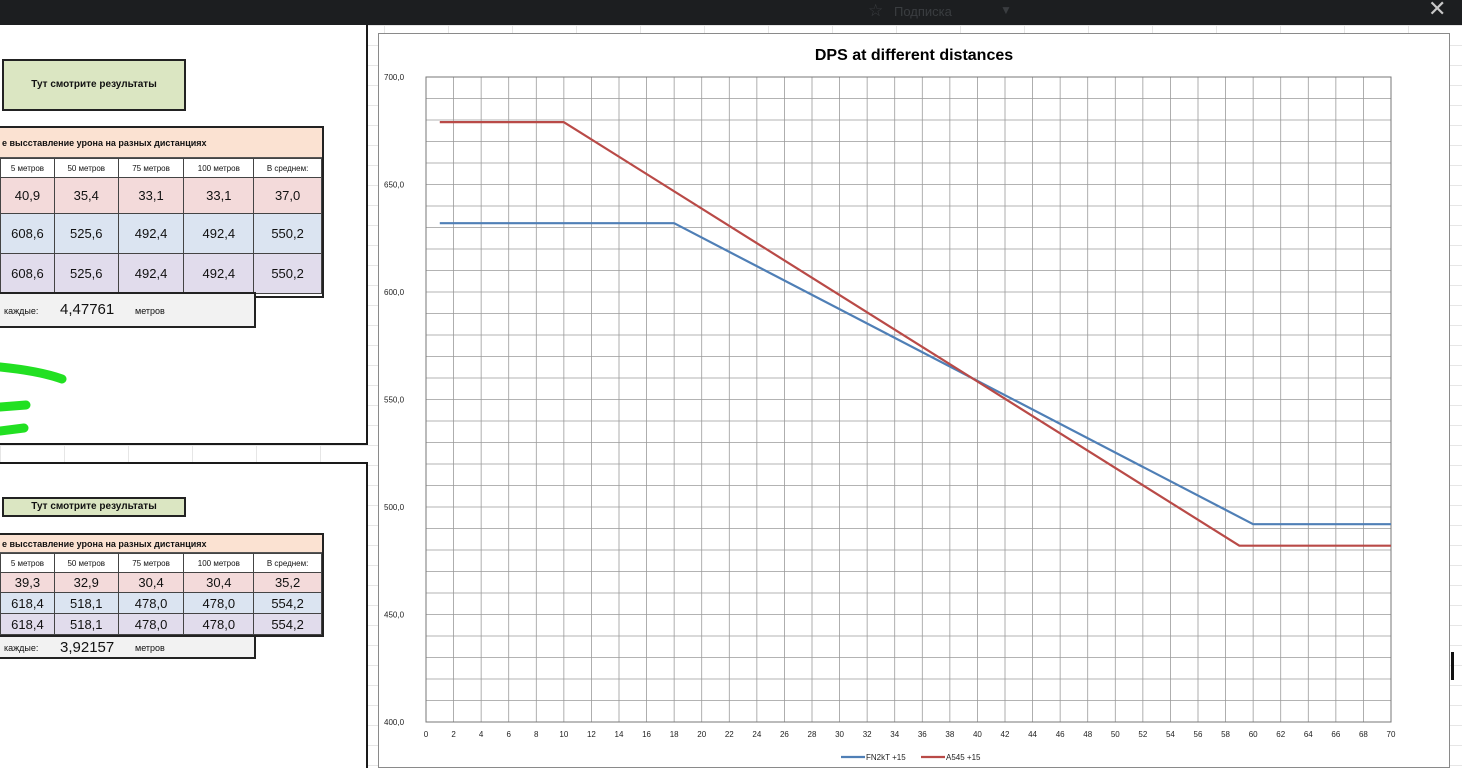 This screenshot has width=1462, height=769. I want to click on x-tick-label: 0, so click(426, 734).